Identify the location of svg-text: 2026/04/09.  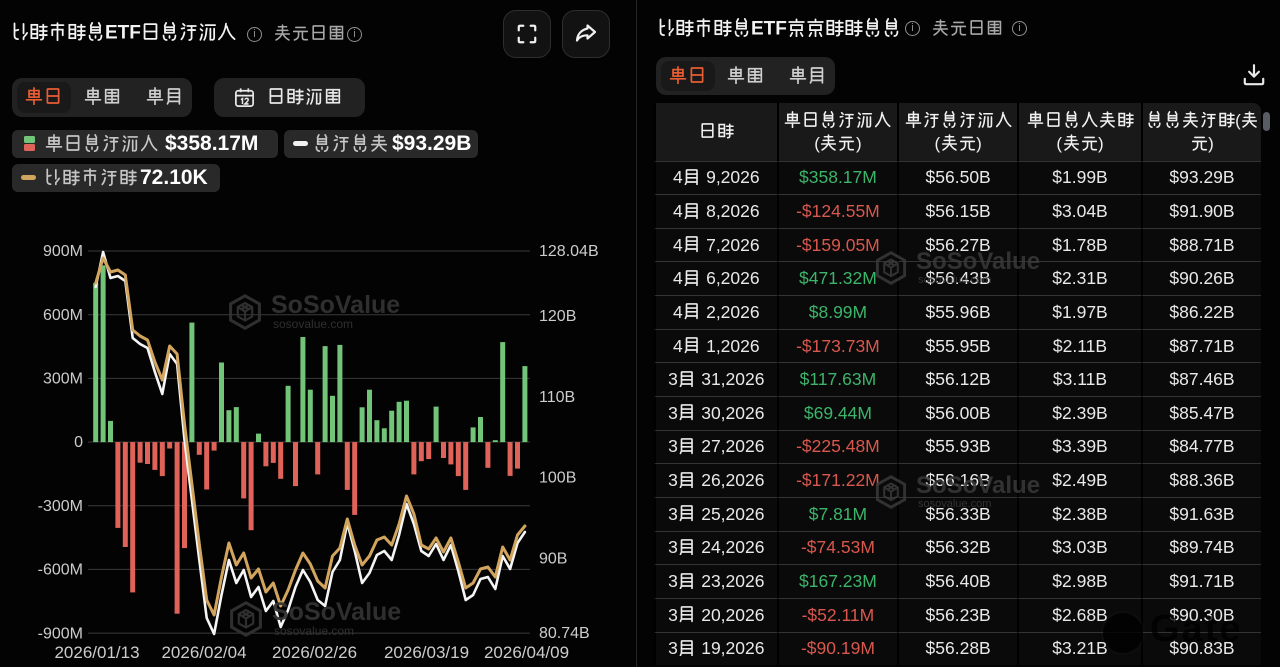
(526, 652).